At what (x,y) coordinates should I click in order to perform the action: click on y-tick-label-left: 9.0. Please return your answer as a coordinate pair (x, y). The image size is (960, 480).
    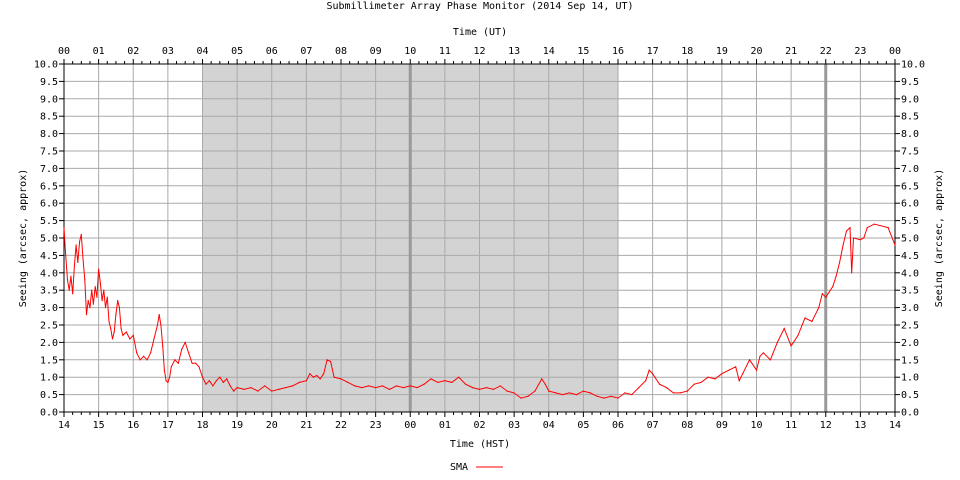
    Looking at the image, I should click on (49, 99).